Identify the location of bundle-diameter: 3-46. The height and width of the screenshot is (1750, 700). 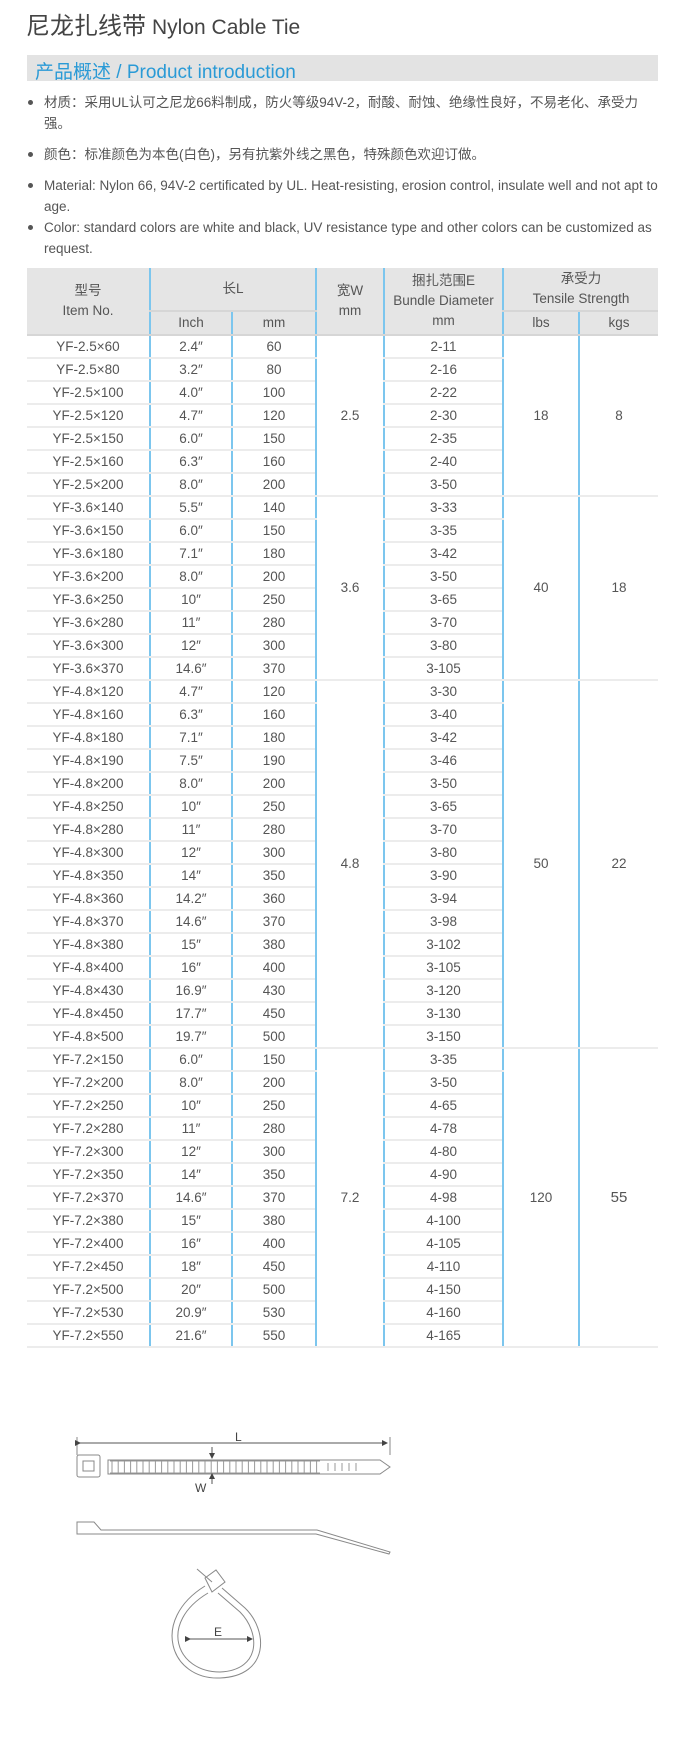
(443, 761).